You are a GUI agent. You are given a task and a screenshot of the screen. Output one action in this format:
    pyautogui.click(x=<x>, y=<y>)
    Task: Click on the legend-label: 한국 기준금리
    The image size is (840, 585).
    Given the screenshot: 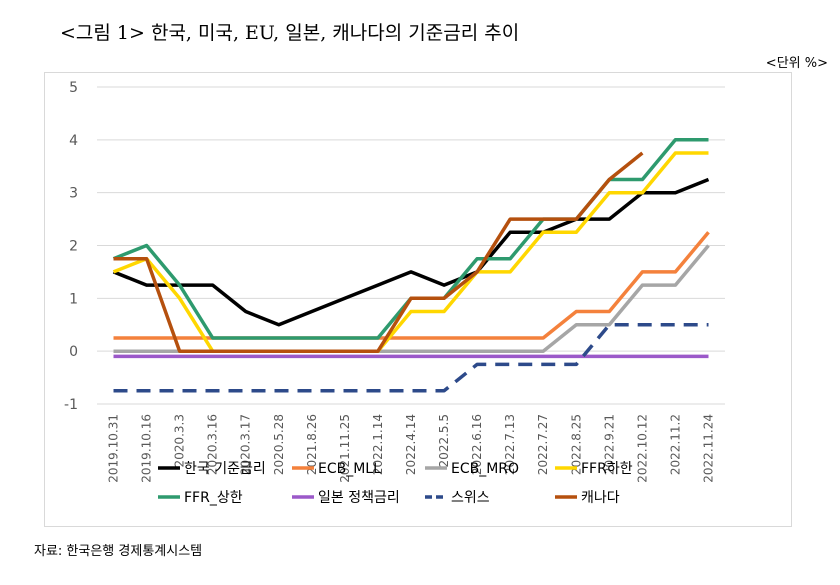 What is the action you would take?
    pyautogui.click(x=225, y=469)
    